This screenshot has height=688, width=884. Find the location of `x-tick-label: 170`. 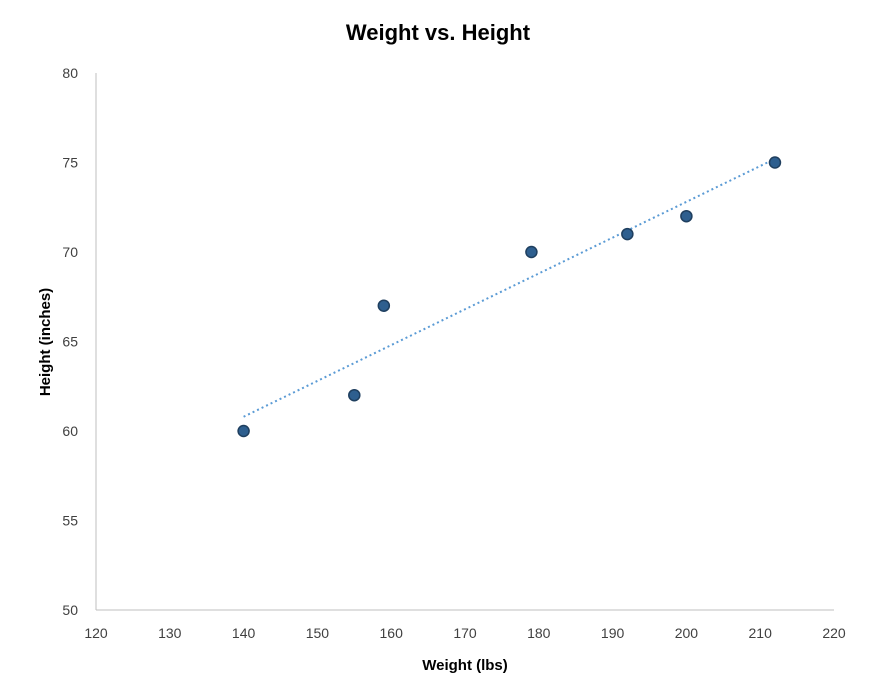

x-tick-label: 170 is located at coordinates (465, 633).